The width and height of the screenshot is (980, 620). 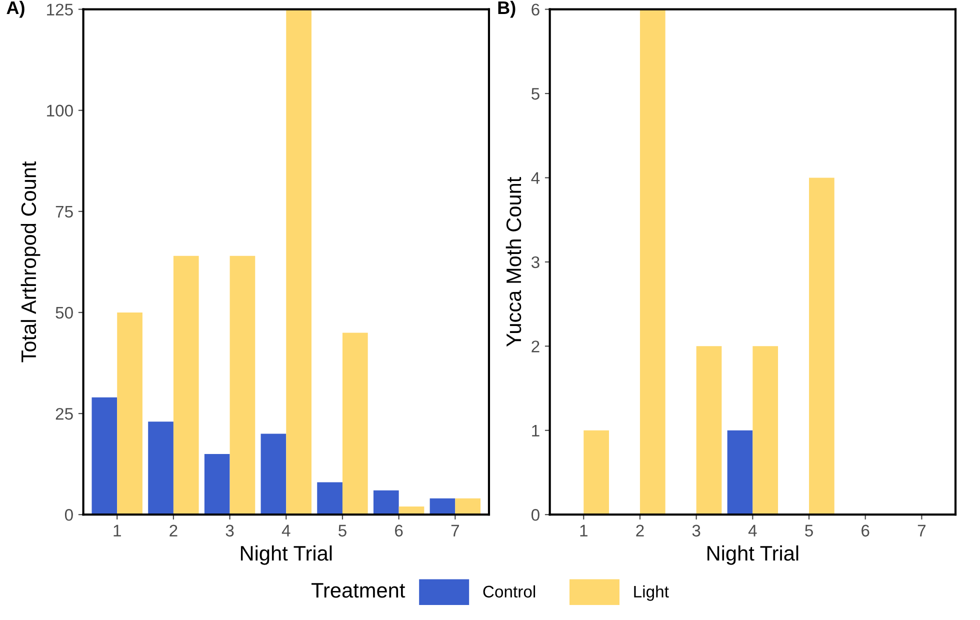 What do you see at coordinates (536, 430) in the screenshot?
I see `y-tick-label: 1` at bounding box center [536, 430].